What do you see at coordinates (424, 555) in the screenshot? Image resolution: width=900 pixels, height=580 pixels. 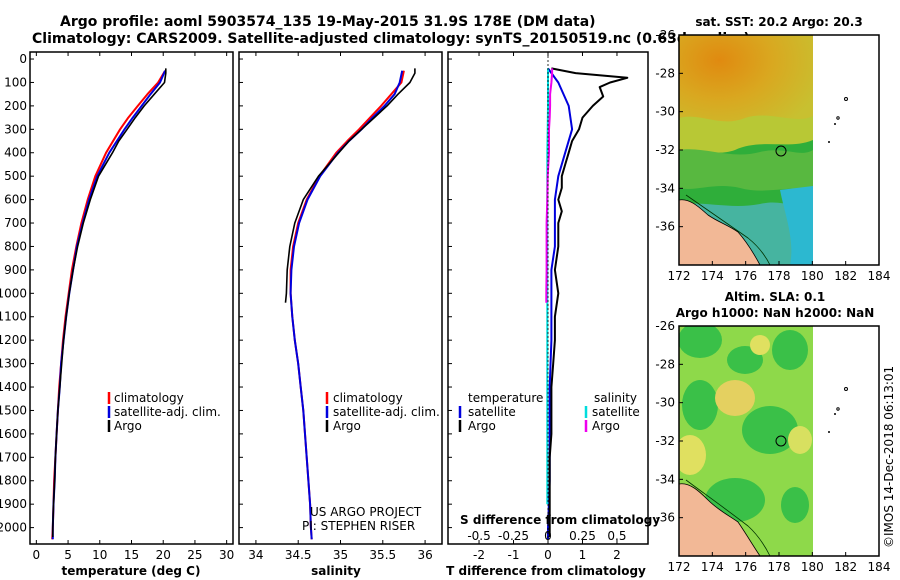 I see `x-tick-label: 36` at bounding box center [424, 555].